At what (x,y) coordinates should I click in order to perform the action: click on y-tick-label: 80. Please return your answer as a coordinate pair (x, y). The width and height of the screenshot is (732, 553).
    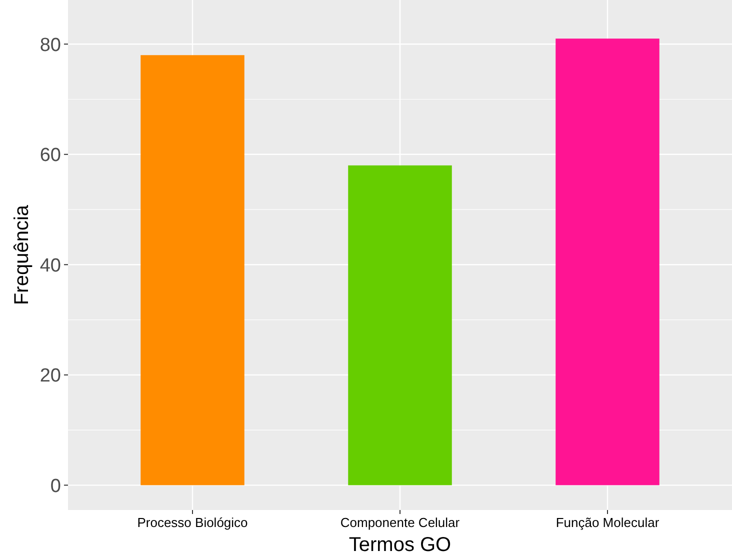
    Looking at the image, I should click on (50, 45).